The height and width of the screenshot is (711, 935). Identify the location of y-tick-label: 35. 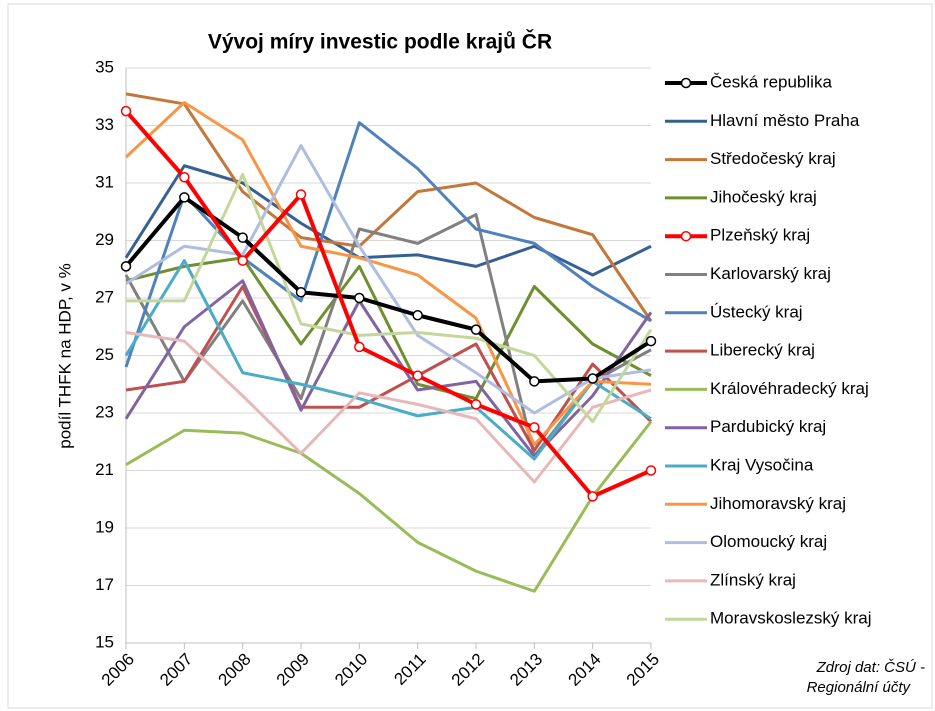
(104, 66).